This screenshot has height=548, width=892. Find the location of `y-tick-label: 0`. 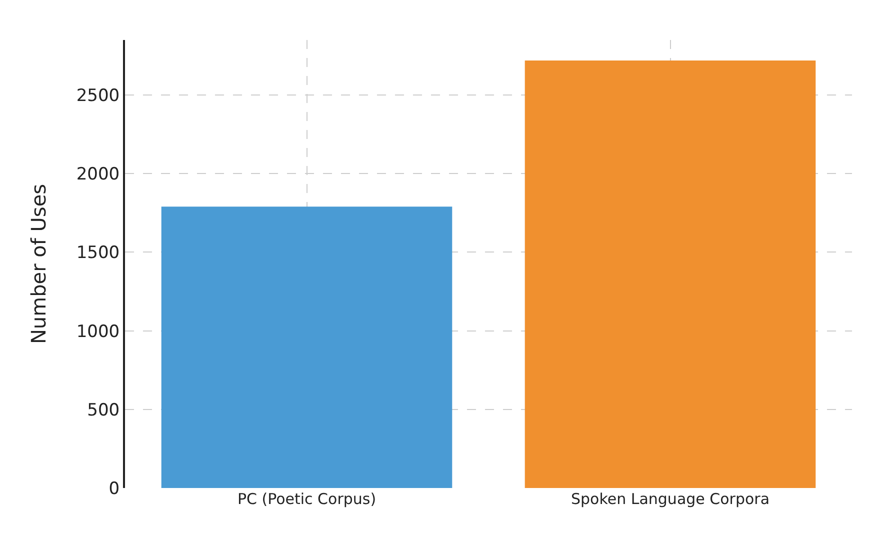

y-tick-label: 0 is located at coordinates (114, 488).